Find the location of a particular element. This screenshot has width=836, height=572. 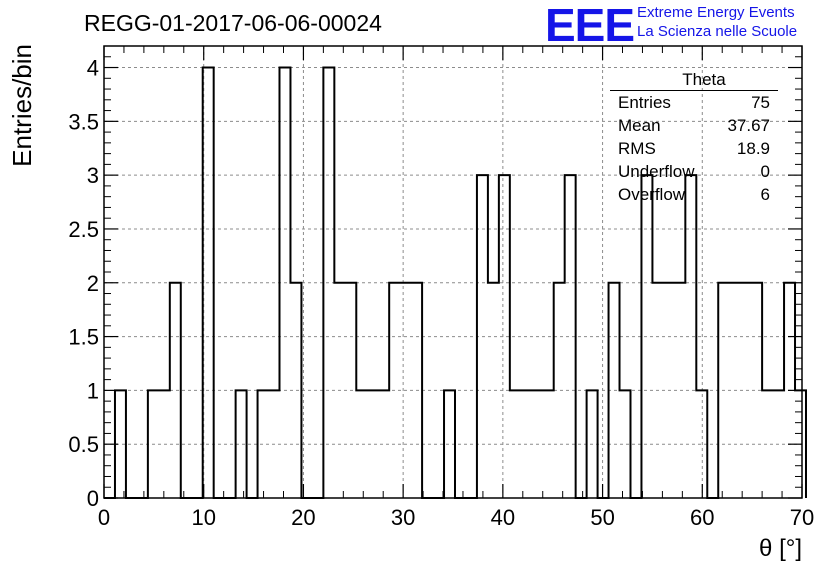

logo-caption-line1: Extreme Energy Events is located at coordinates (716, 12).